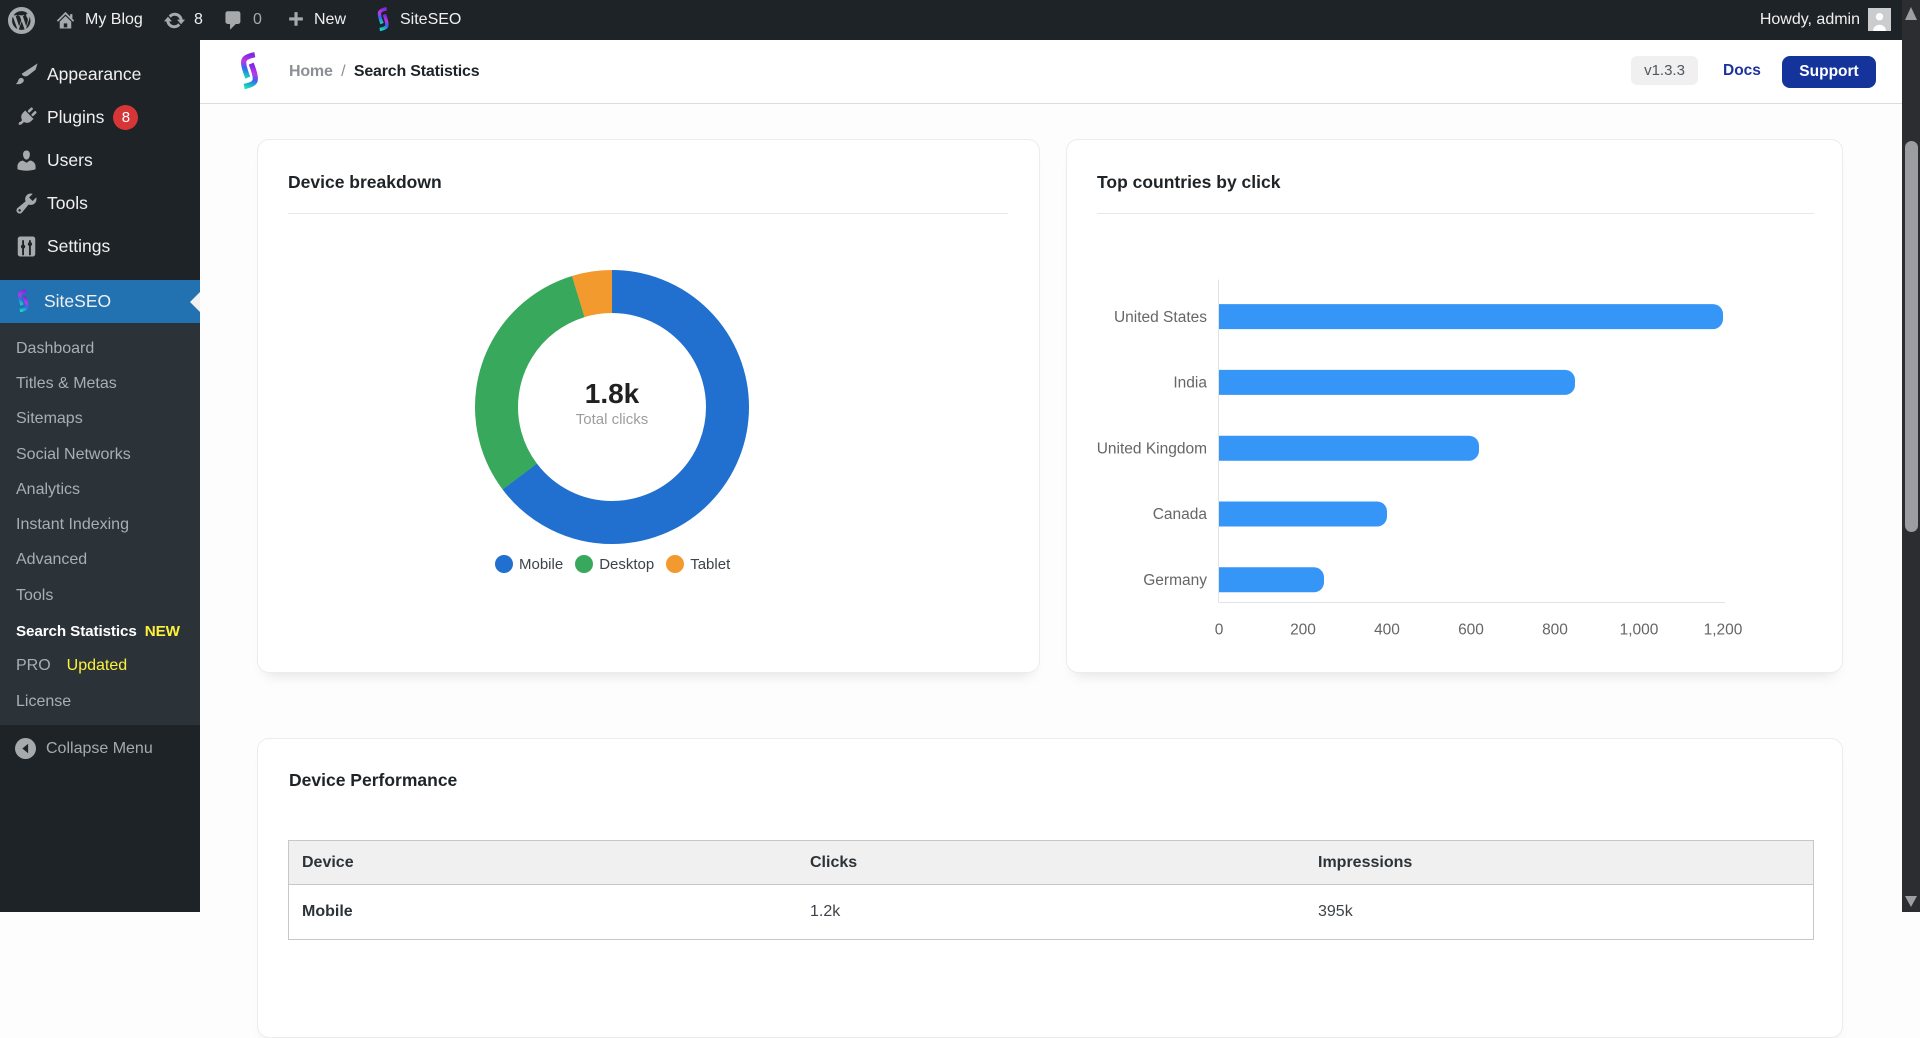 The image size is (1920, 1038). I want to click on svg-text: 0, so click(1219, 630).